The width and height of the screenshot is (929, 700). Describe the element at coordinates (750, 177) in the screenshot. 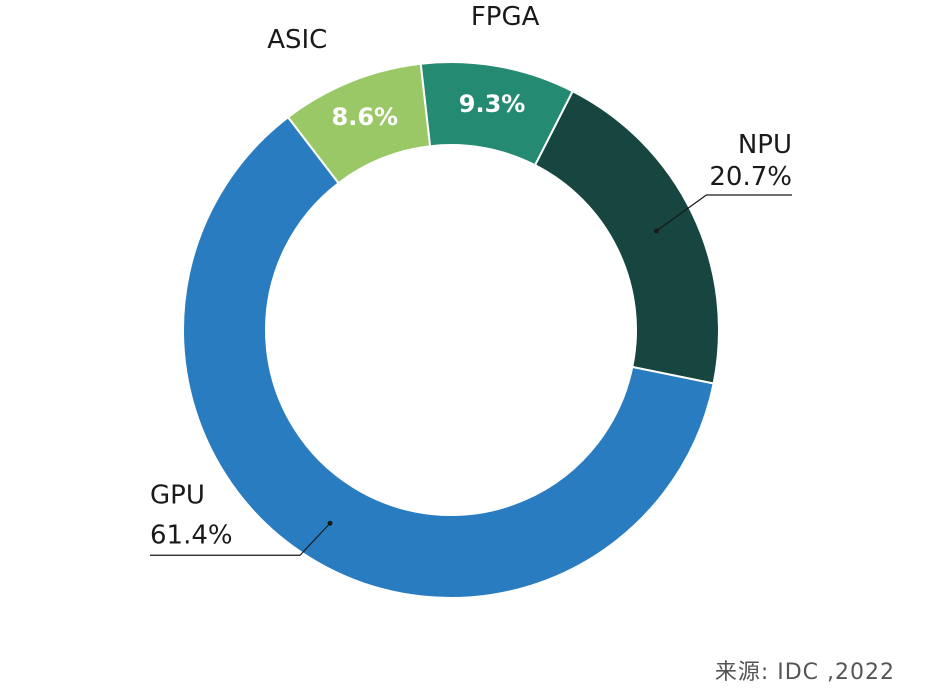

I see `data-label-npu: 20.7%` at that location.